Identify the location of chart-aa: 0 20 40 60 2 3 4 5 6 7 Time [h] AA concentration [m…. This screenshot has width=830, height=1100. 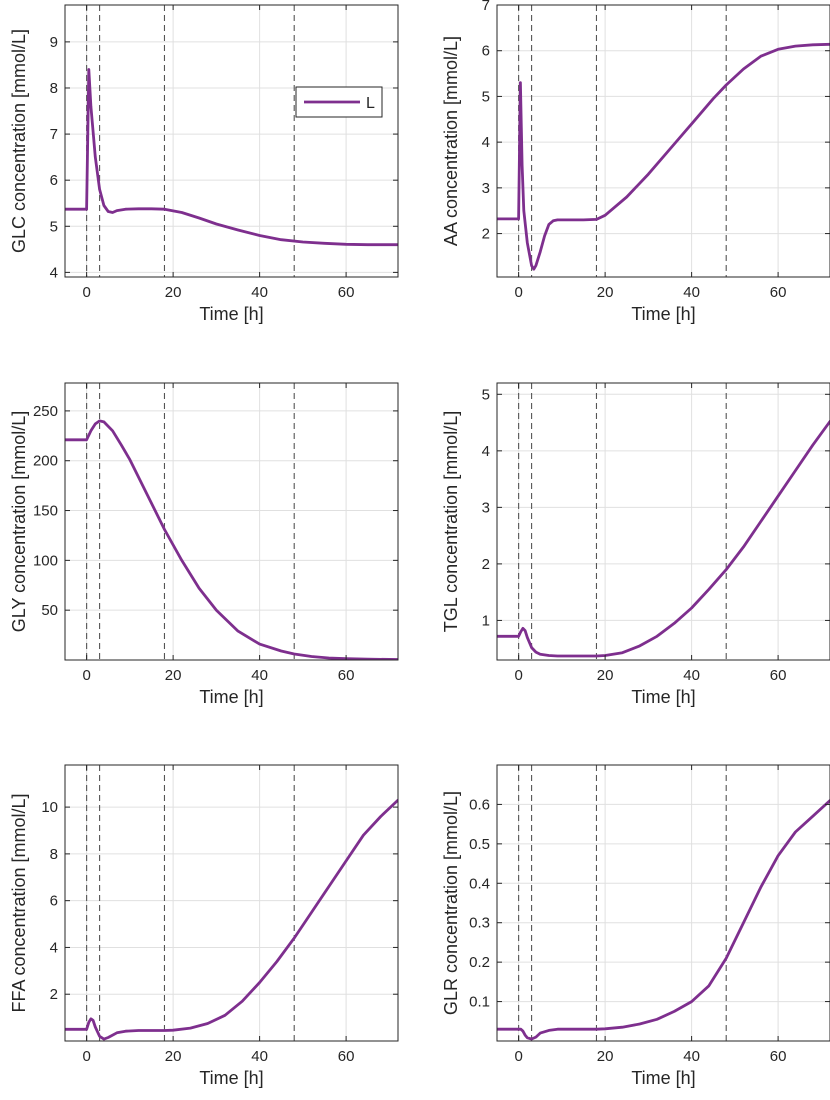
(635, 162).